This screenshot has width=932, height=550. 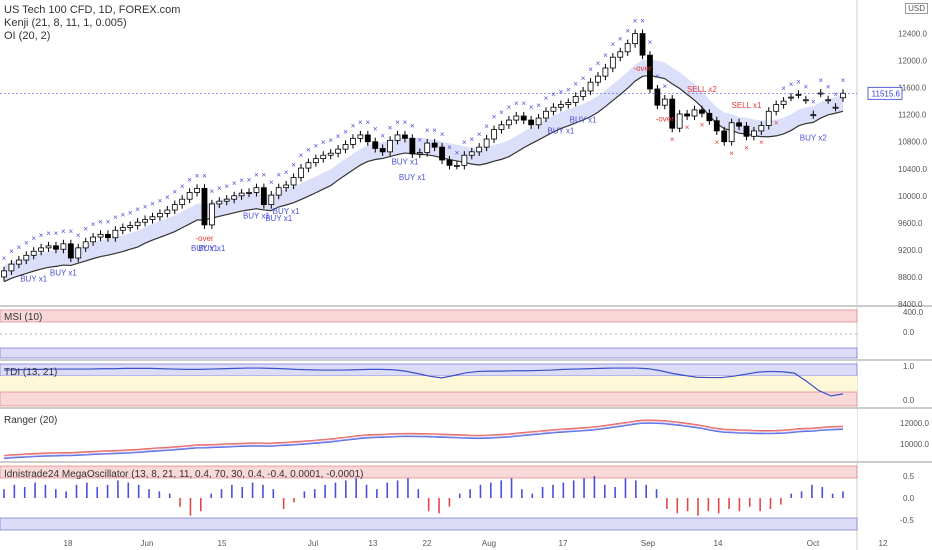 What do you see at coordinates (910, 250) in the screenshot?
I see `price-tick-label: 9200.0` at bounding box center [910, 250].